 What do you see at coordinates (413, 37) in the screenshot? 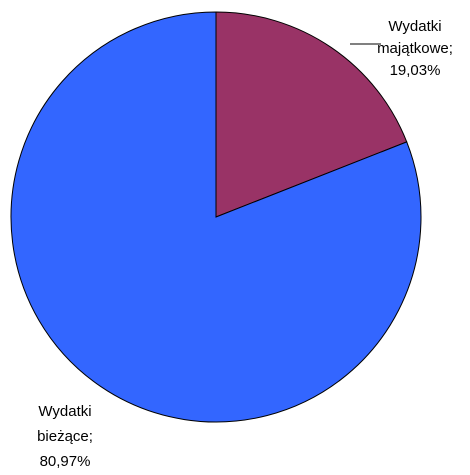
I see `label-category: Wydatki majątkowe` at bounding box center [413, 37].